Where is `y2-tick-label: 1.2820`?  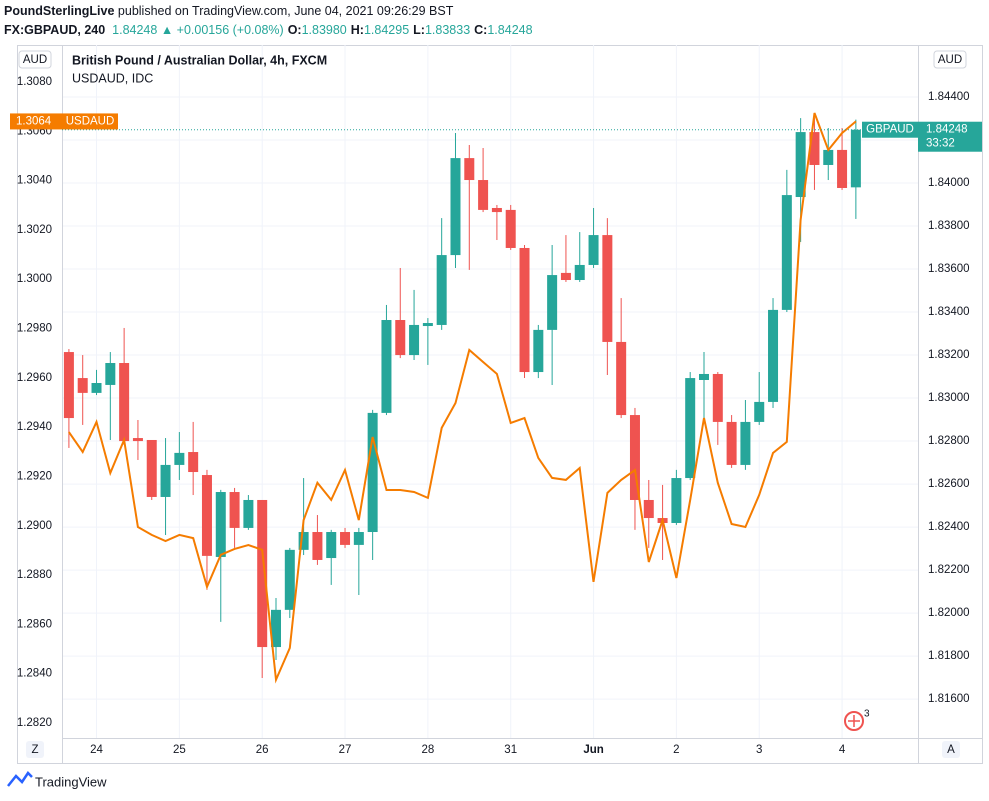
y2-tick-label: 1.2820 is located at coordinates (34, 723).